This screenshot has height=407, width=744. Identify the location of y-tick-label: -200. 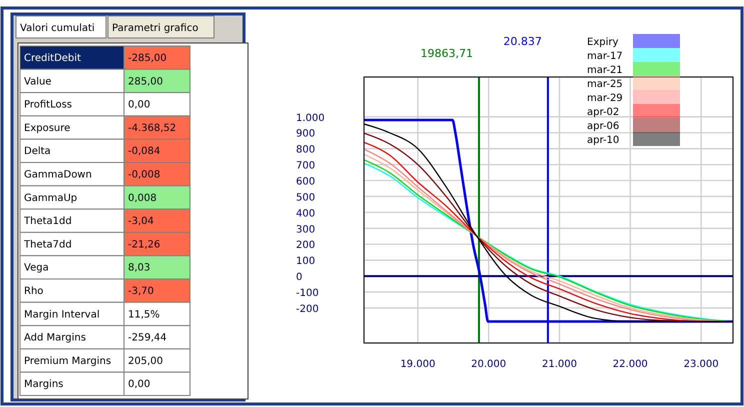
(307, 309).